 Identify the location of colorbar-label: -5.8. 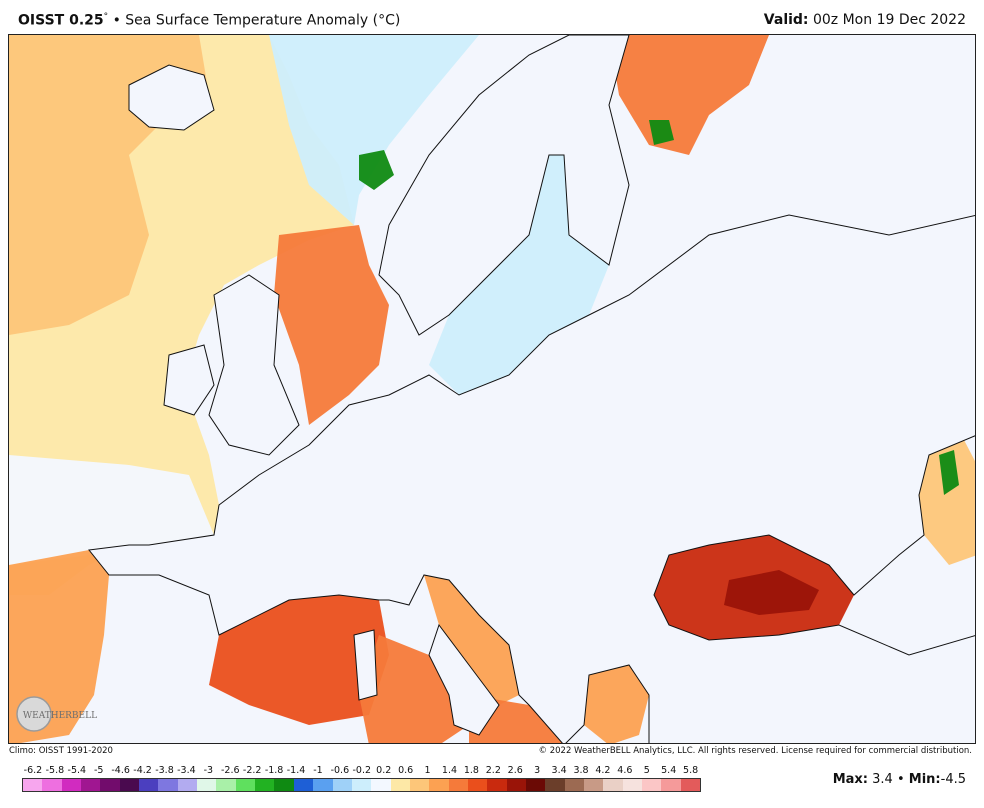
(55, 770).